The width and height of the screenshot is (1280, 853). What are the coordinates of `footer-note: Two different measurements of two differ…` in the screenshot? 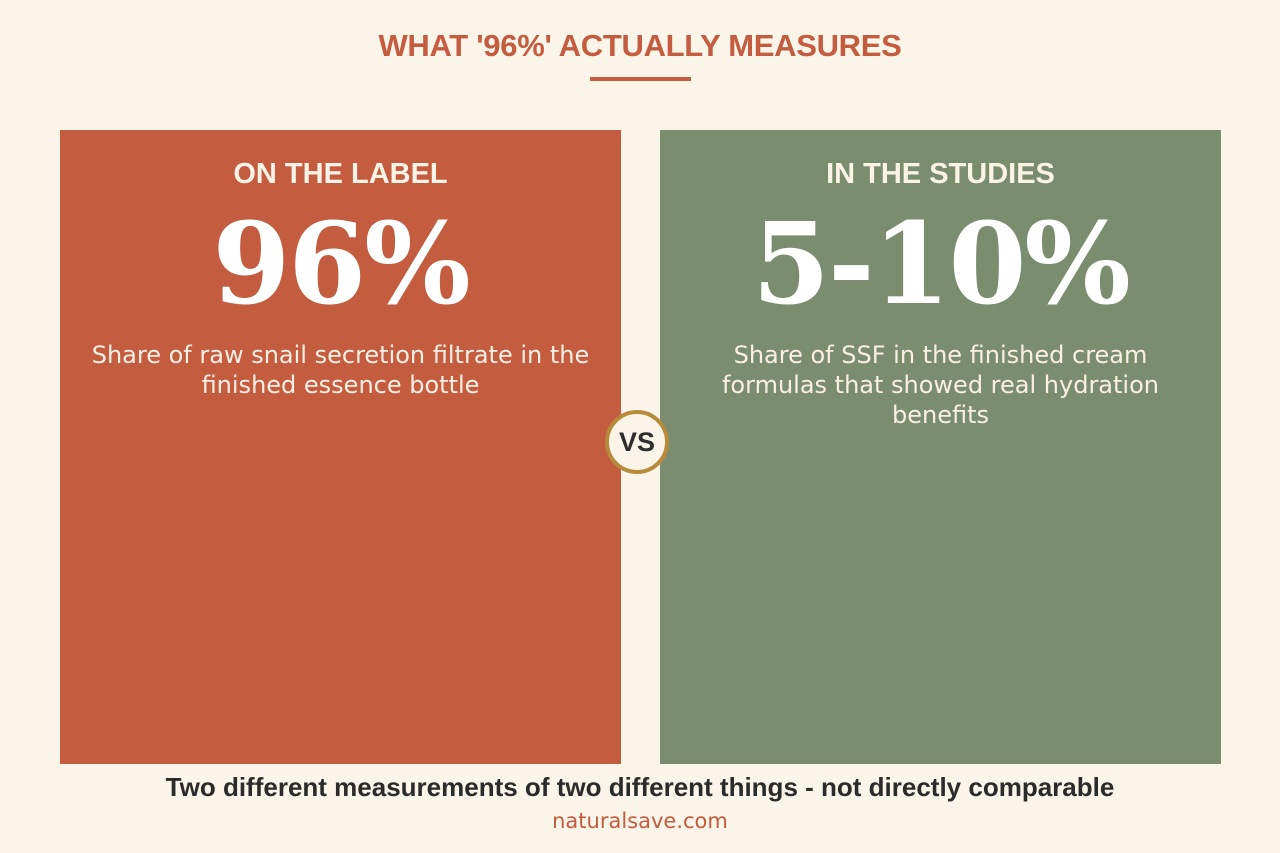 It's located at (640, 787).